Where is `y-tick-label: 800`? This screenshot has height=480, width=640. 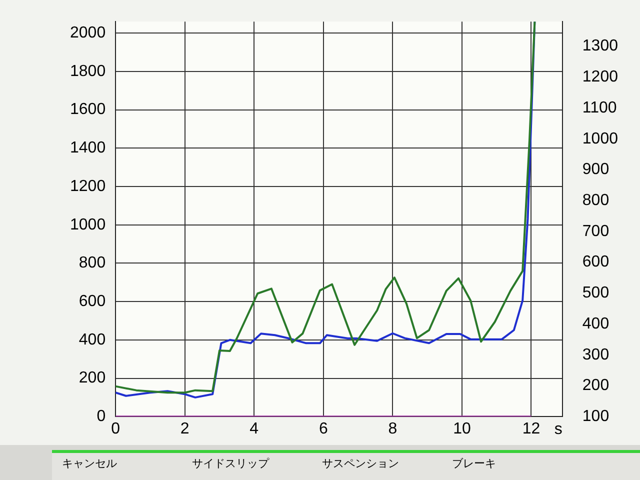
y-tick-label: 800 is located at coordinates (92, 263).